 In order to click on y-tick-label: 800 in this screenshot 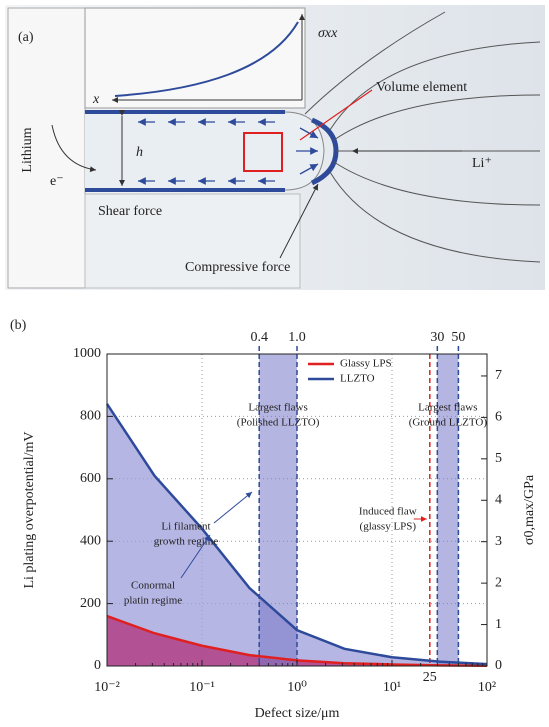, I will do `click(90, 416)`.